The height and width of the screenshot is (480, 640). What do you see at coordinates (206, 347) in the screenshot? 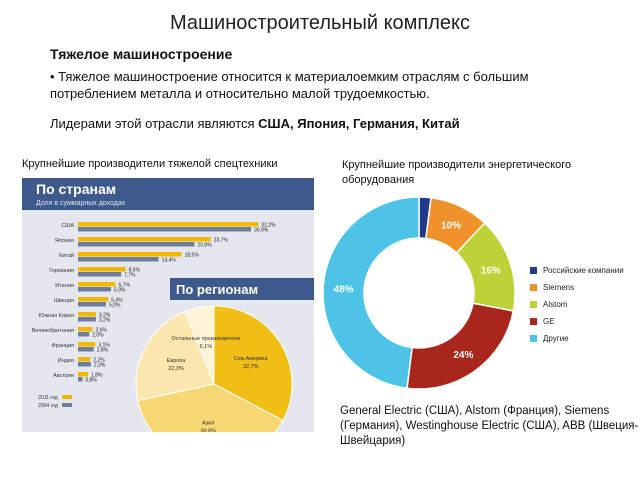
I see `region-pie-value: 6,1%` at bounding box center [206, 347].